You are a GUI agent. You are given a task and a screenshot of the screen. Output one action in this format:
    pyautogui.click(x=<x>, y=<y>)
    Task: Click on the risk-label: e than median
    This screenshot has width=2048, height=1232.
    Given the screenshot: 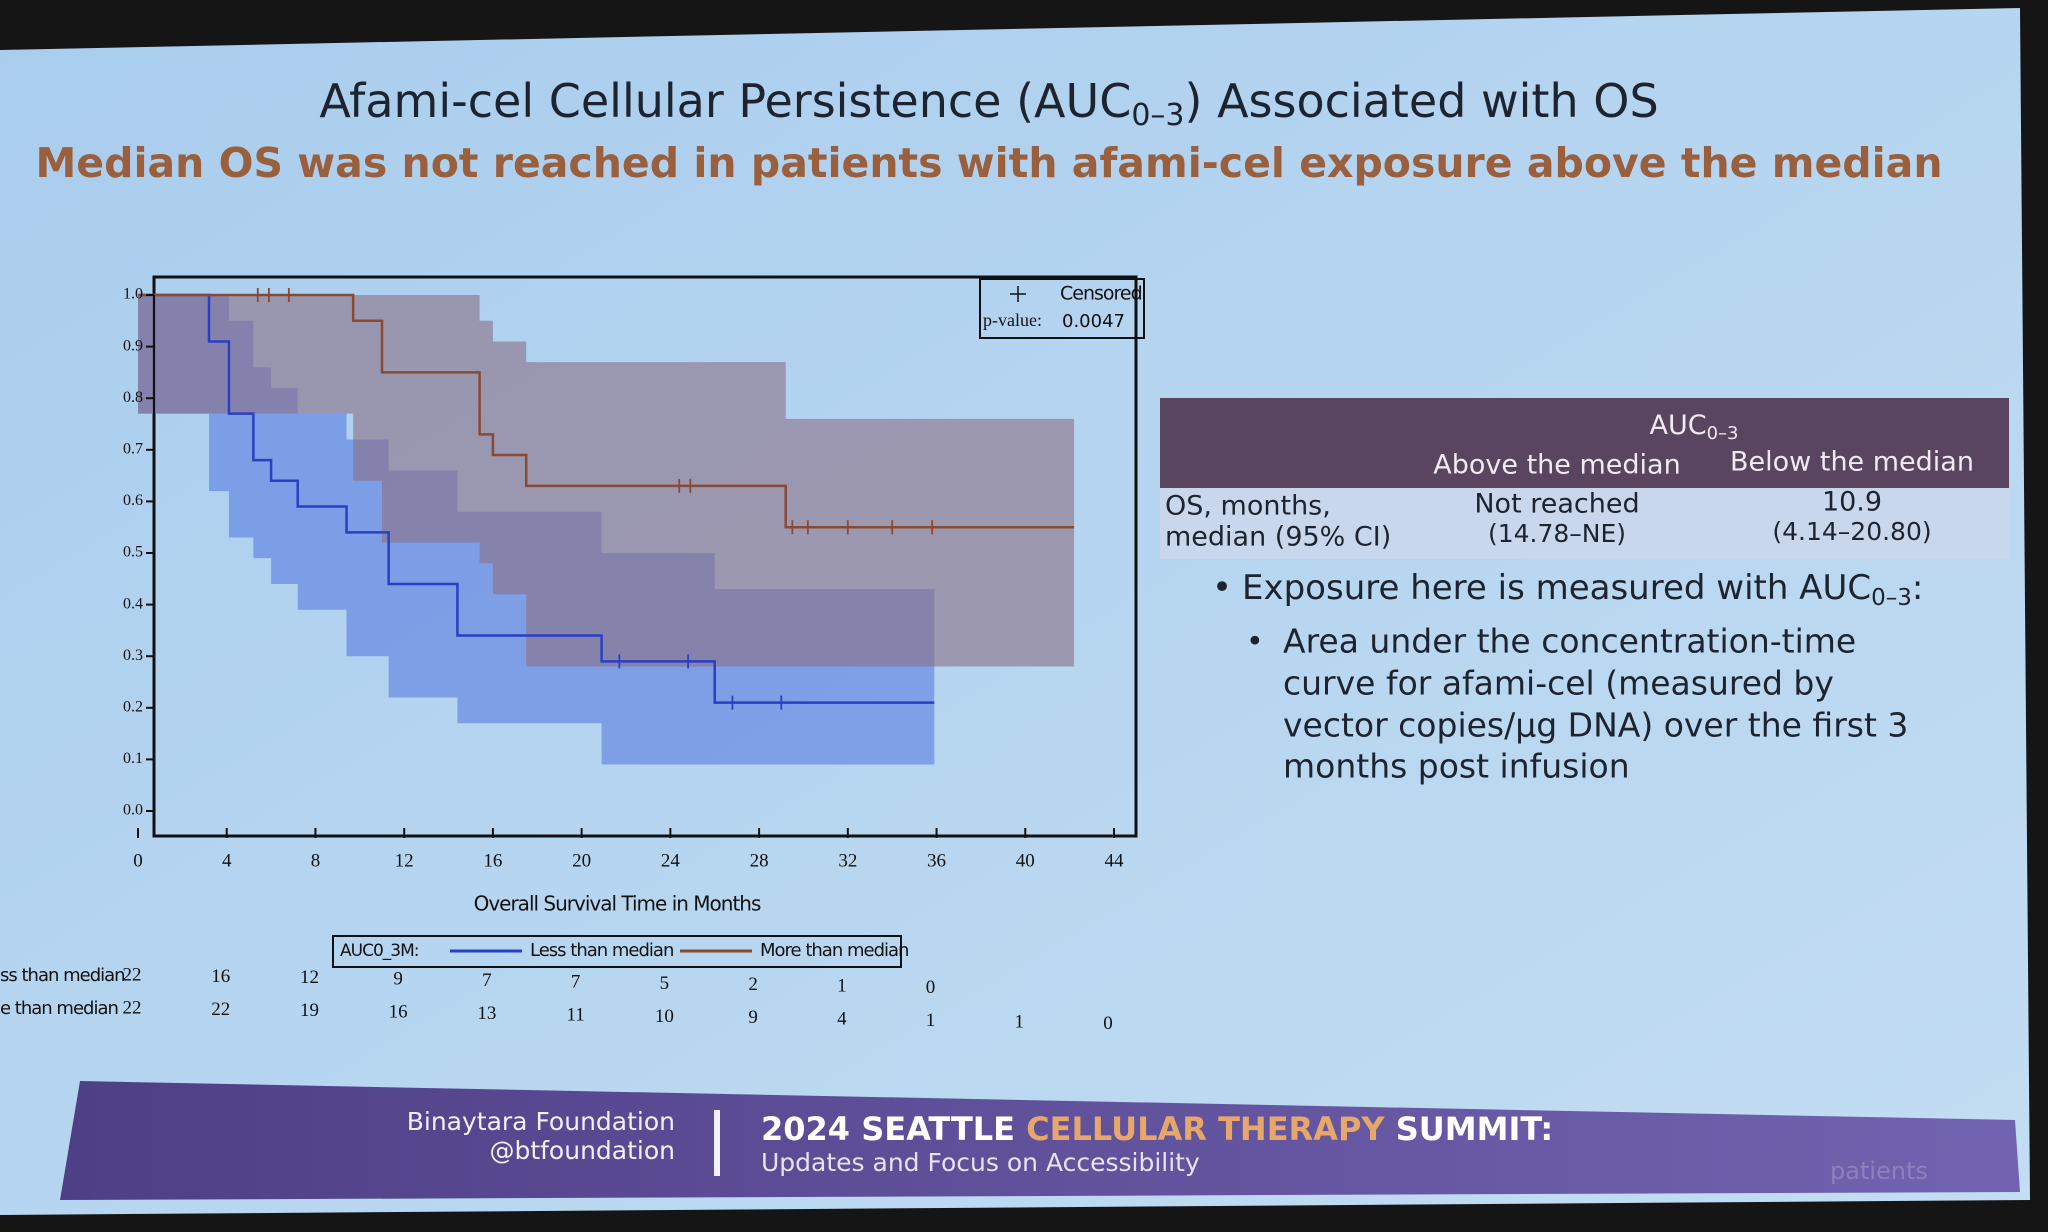 What is the action you would take?
    pyautogui.click(x=59, y=1008)
    